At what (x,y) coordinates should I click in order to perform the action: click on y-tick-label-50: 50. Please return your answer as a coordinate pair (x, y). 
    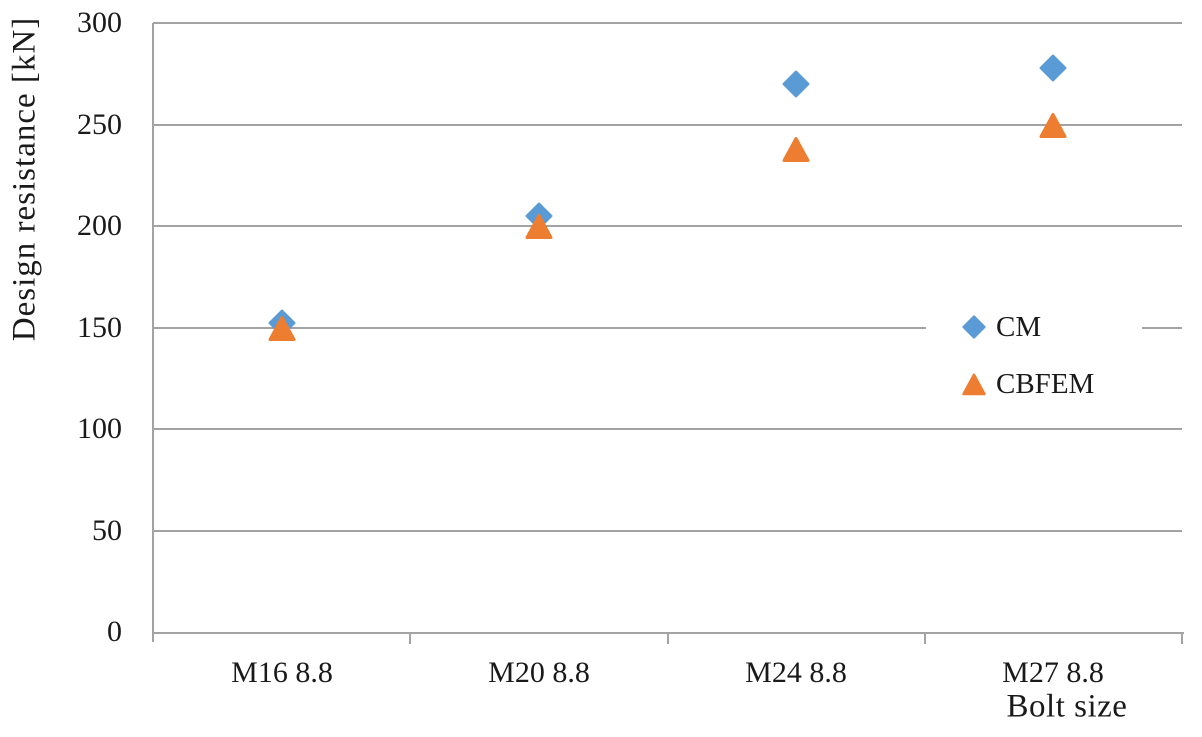
    Looking at the image, I should click on (107, 530).